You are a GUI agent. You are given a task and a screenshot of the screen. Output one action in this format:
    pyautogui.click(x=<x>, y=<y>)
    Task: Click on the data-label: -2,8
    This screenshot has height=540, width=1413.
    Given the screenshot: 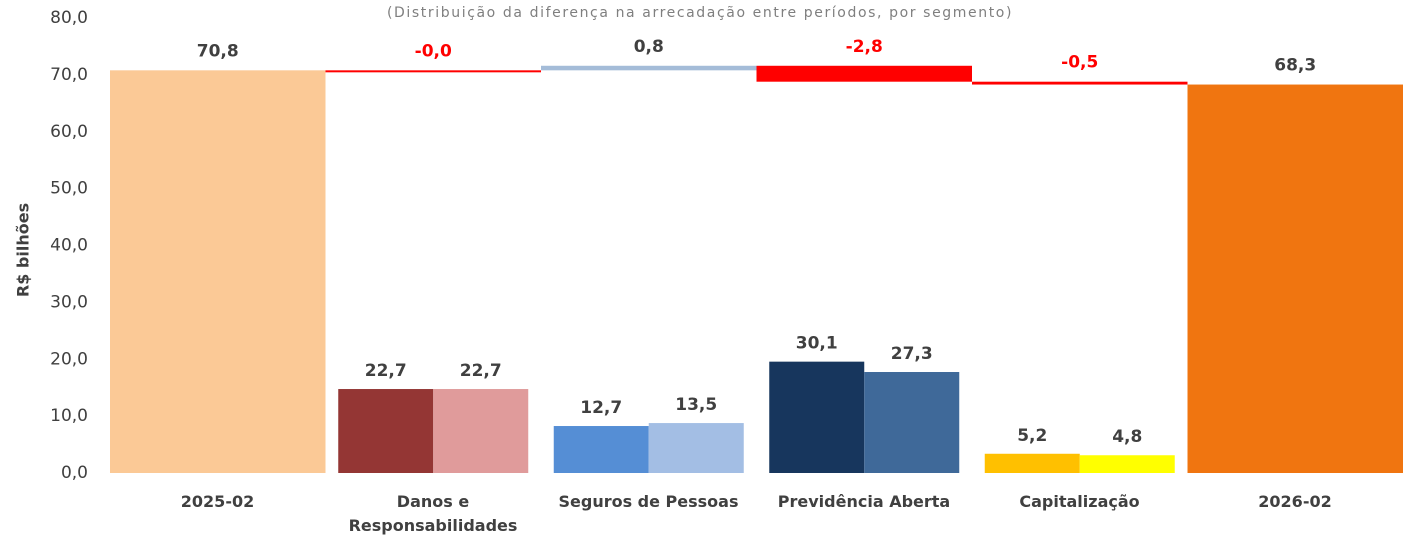 What is the action you would take?
    pyautogui.click(x=864, y=47)
    